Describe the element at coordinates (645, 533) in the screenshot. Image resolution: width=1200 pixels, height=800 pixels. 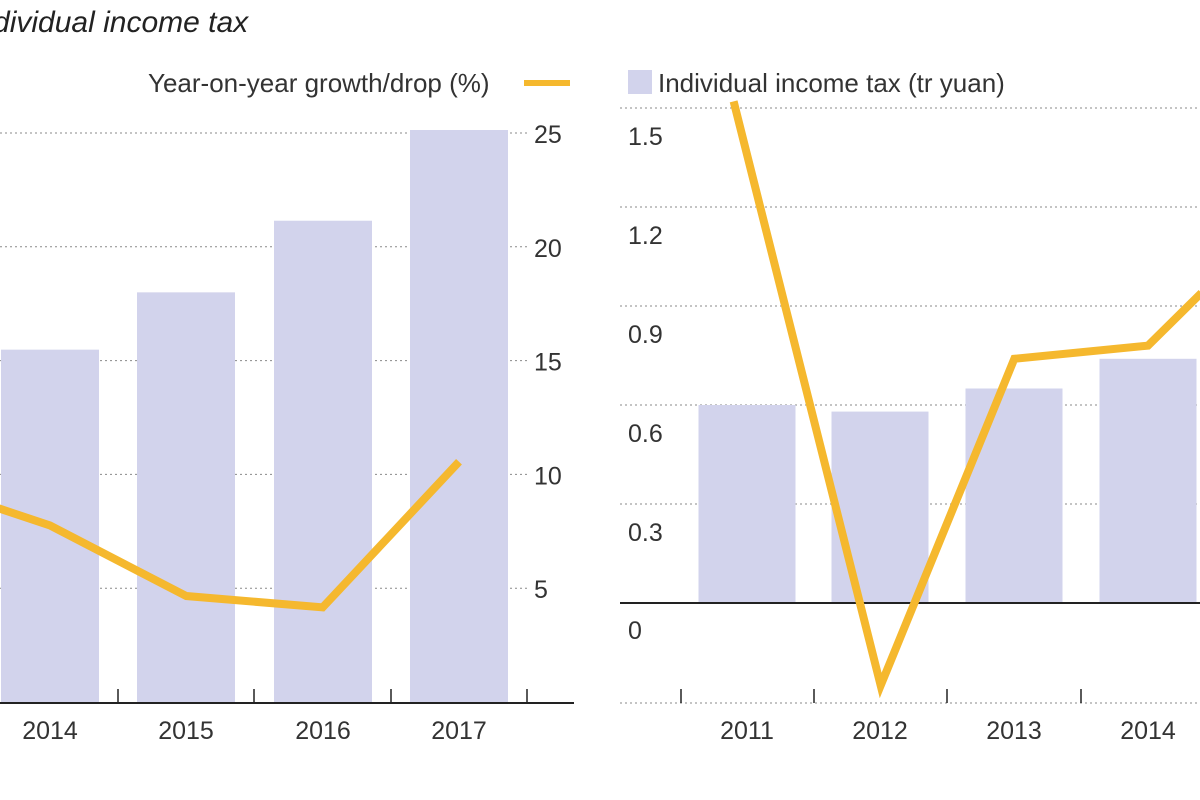
I see `right-y-tick-label: 0.3` at that location.